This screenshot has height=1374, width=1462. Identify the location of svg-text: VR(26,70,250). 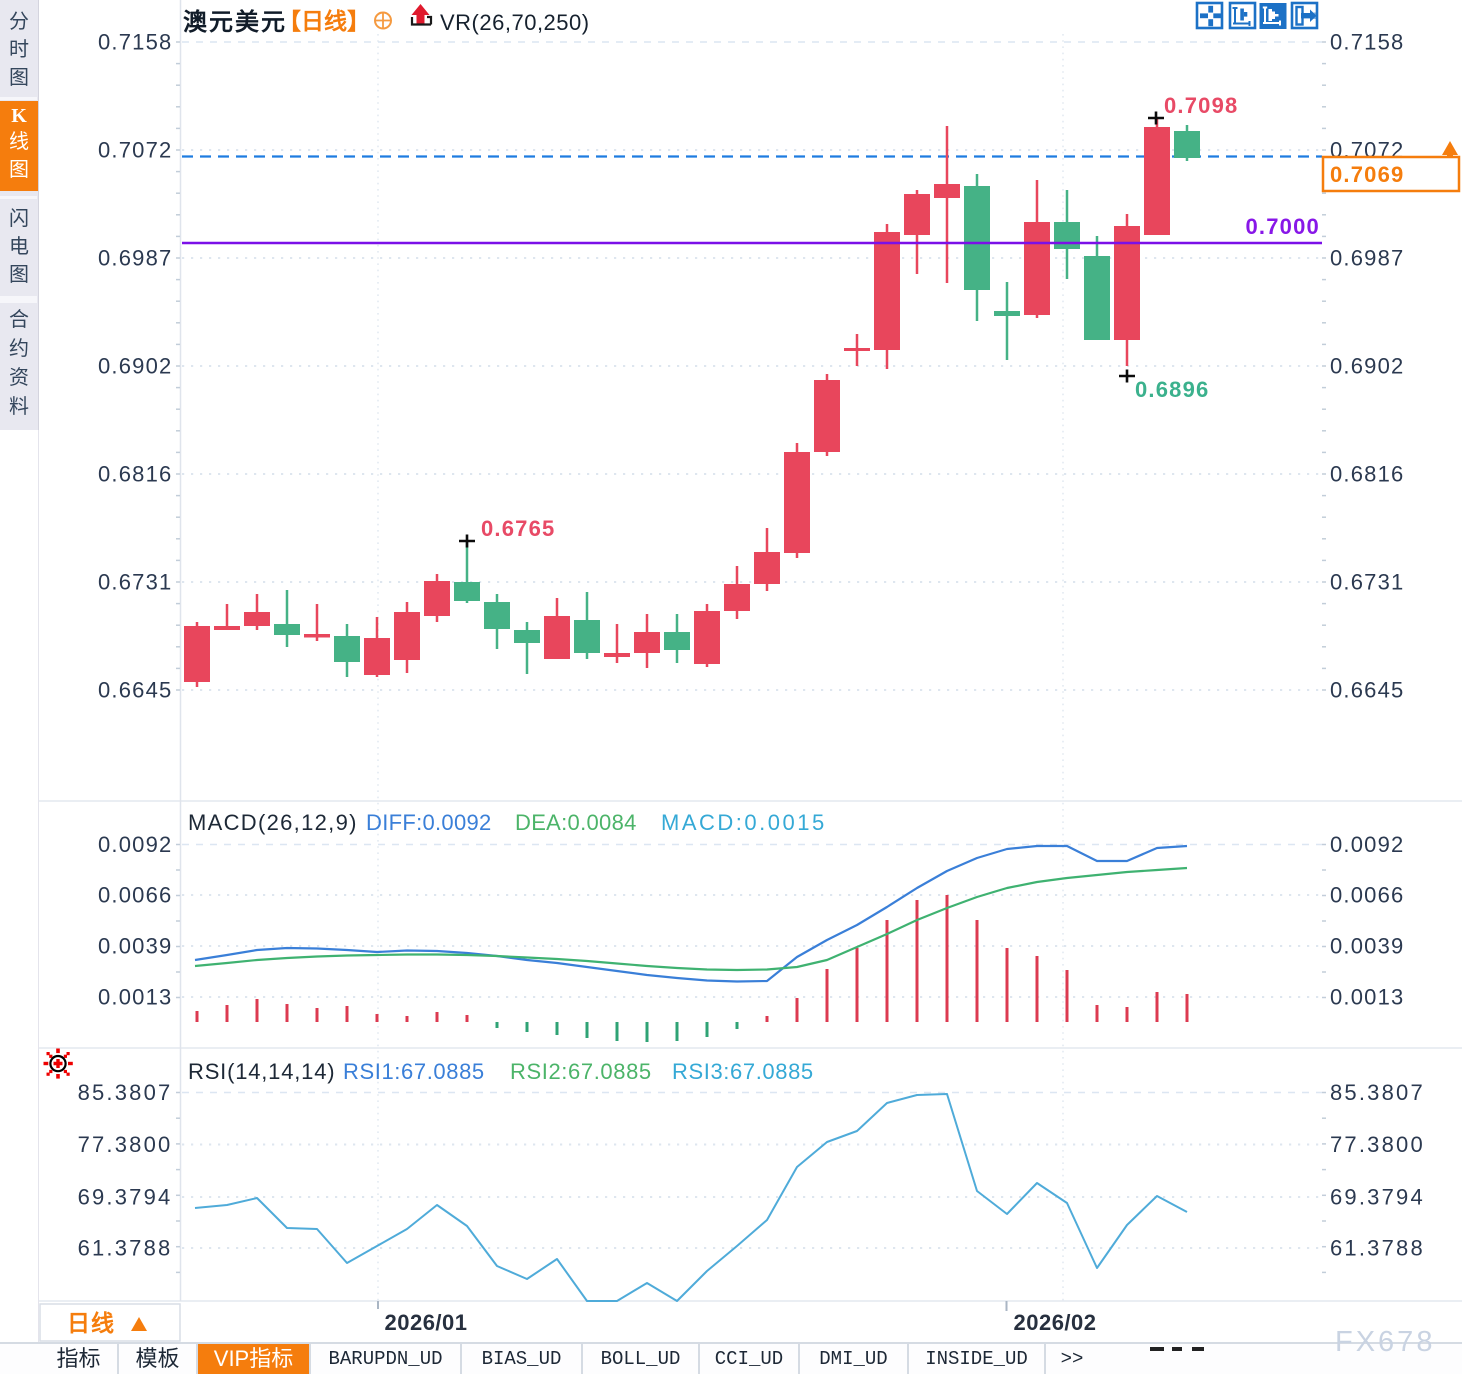
(515, 22).